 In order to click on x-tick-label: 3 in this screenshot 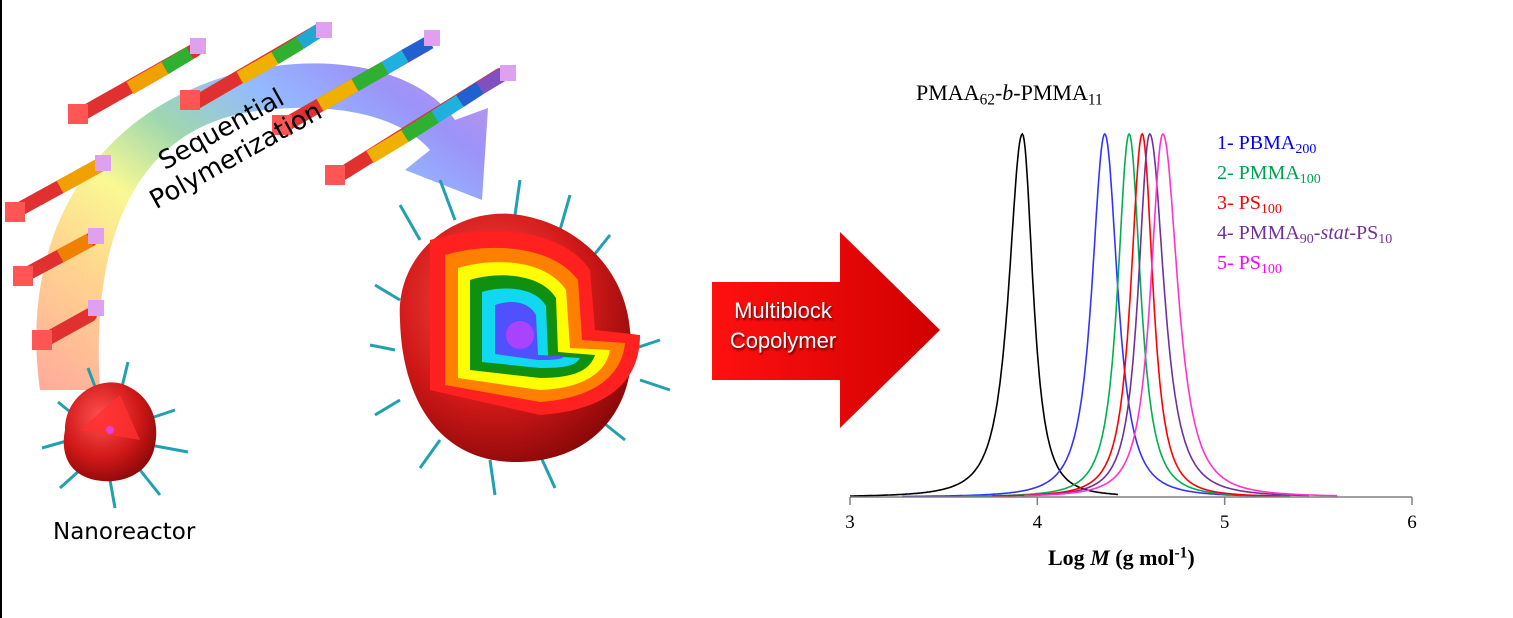, I will do `click(850, 522)`.